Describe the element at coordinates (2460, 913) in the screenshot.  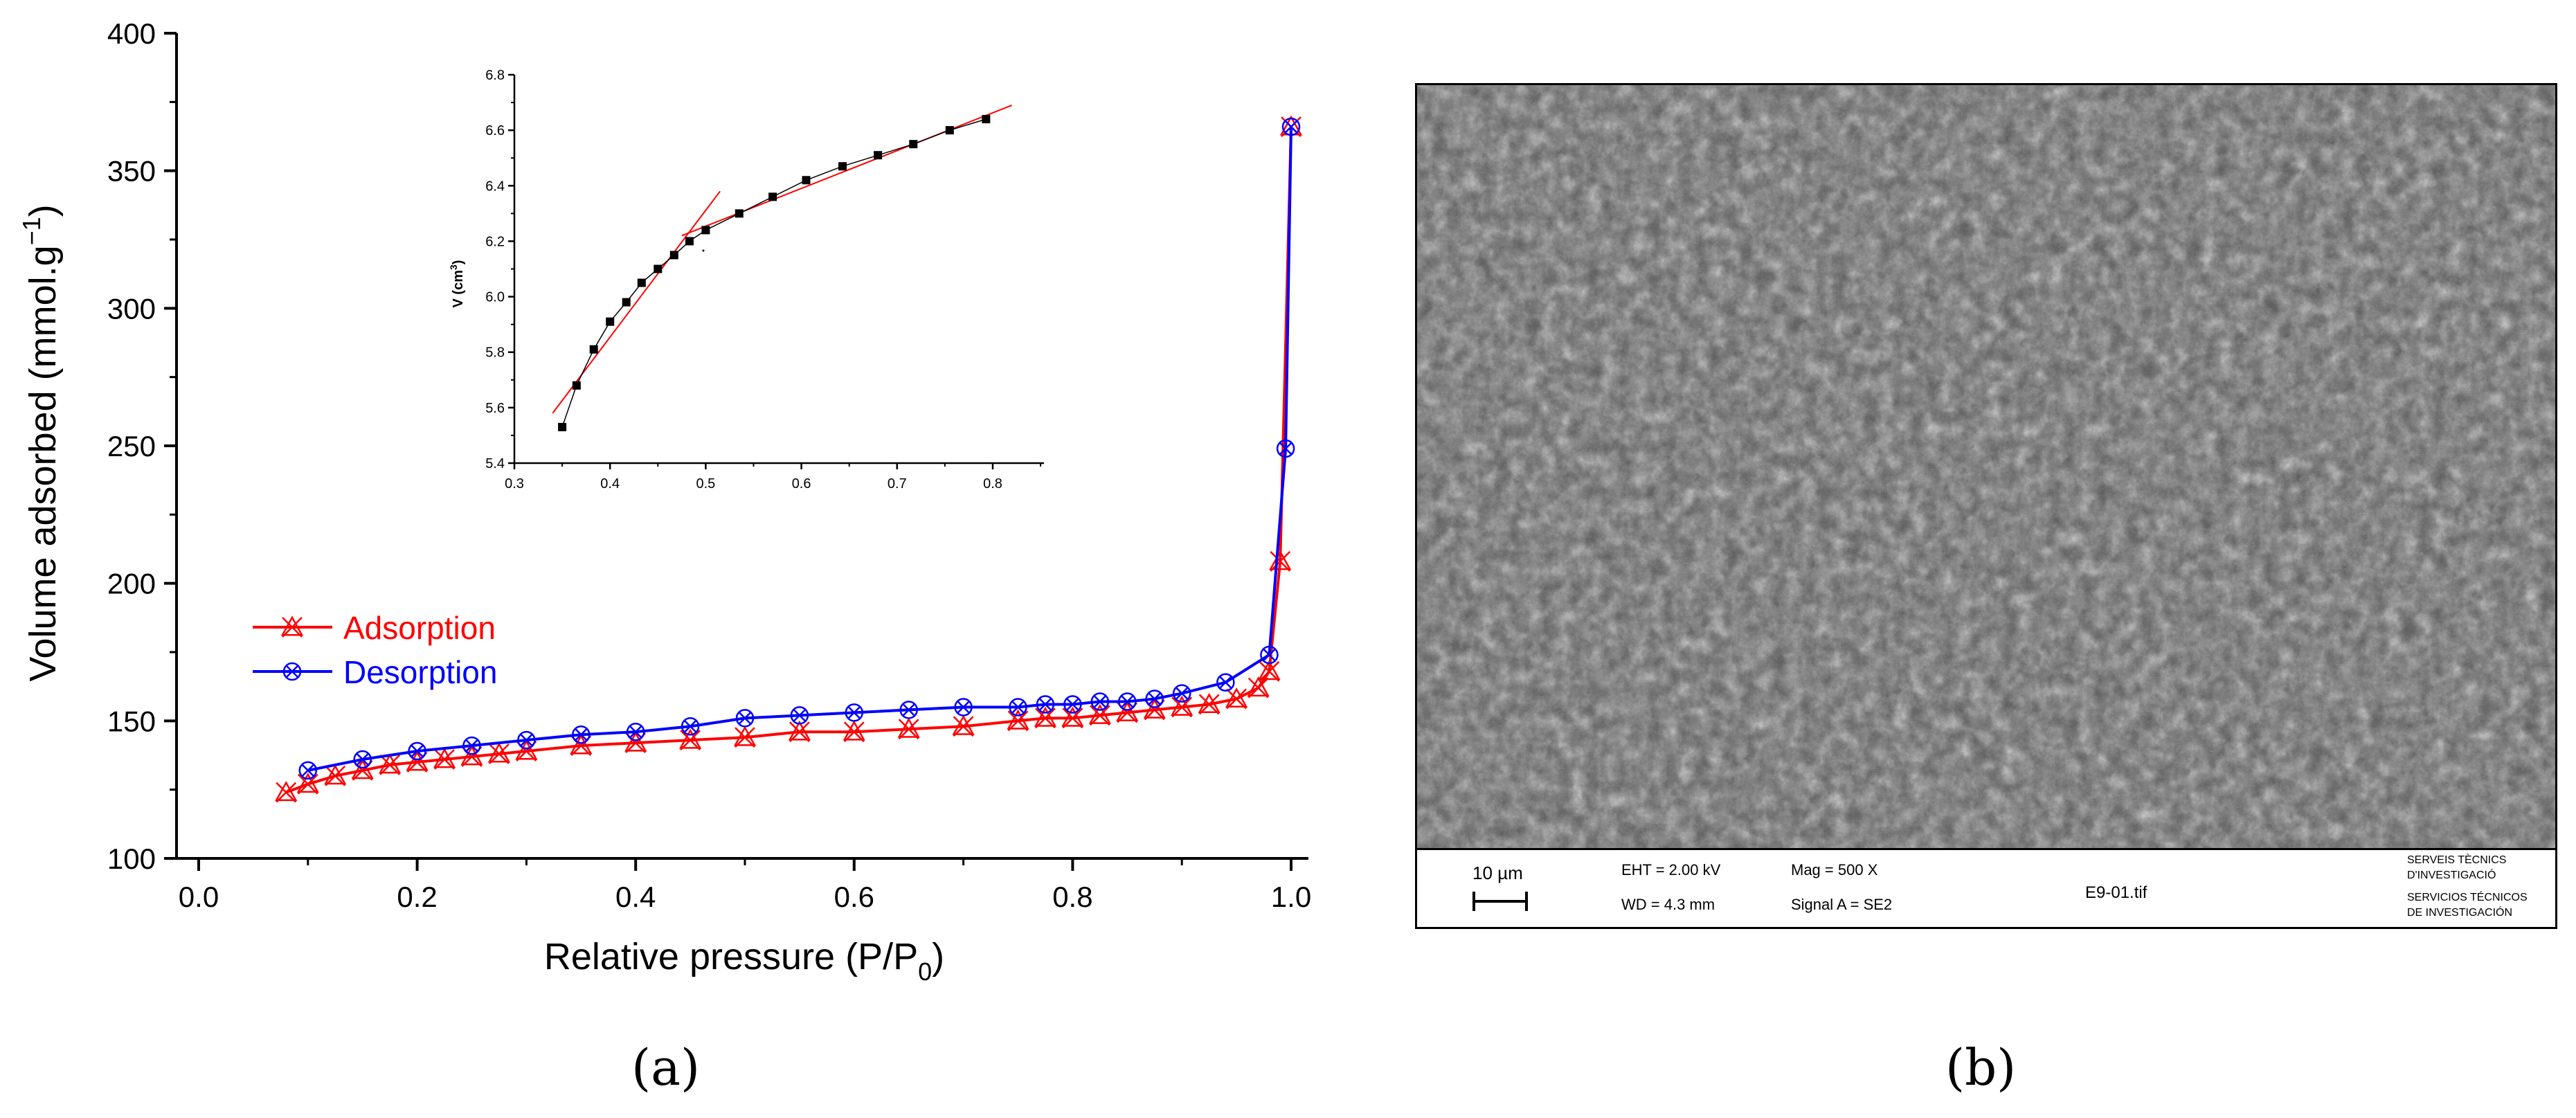
I see `sem-org-line4: DE INVESTIGACIÓN` at that location.